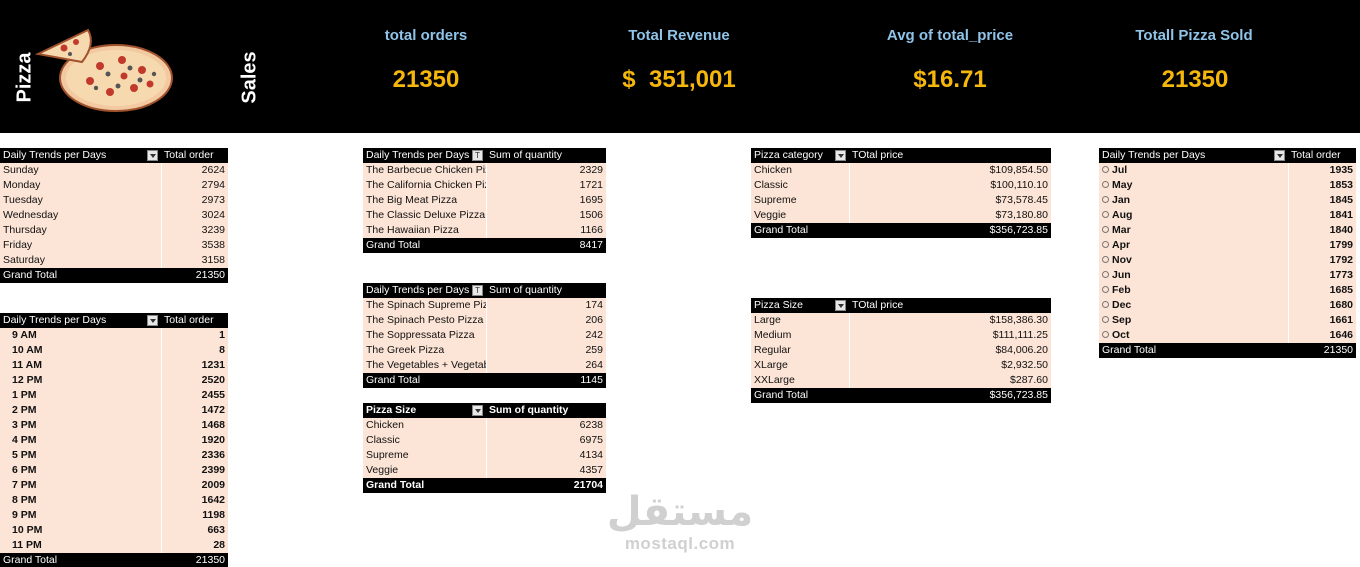  What do you see at coordinates (484, 305) in the screenshot?
I see `table-row: The Spinach Supreme Pizza 174` at bounding box center [484, 305].